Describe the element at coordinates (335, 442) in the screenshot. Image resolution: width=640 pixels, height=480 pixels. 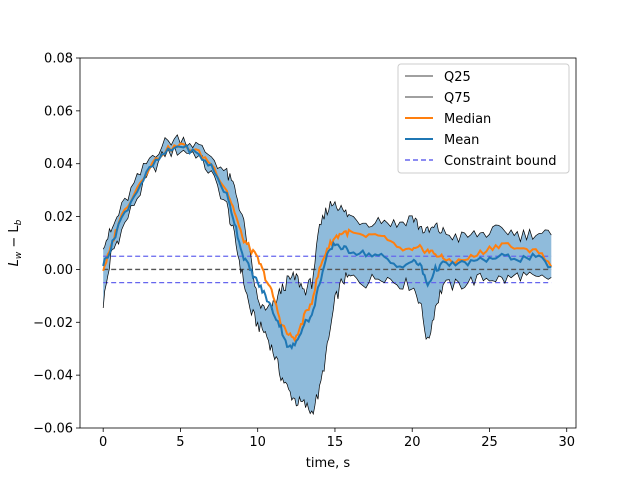
I see `x-tick-label: 15` at that location.